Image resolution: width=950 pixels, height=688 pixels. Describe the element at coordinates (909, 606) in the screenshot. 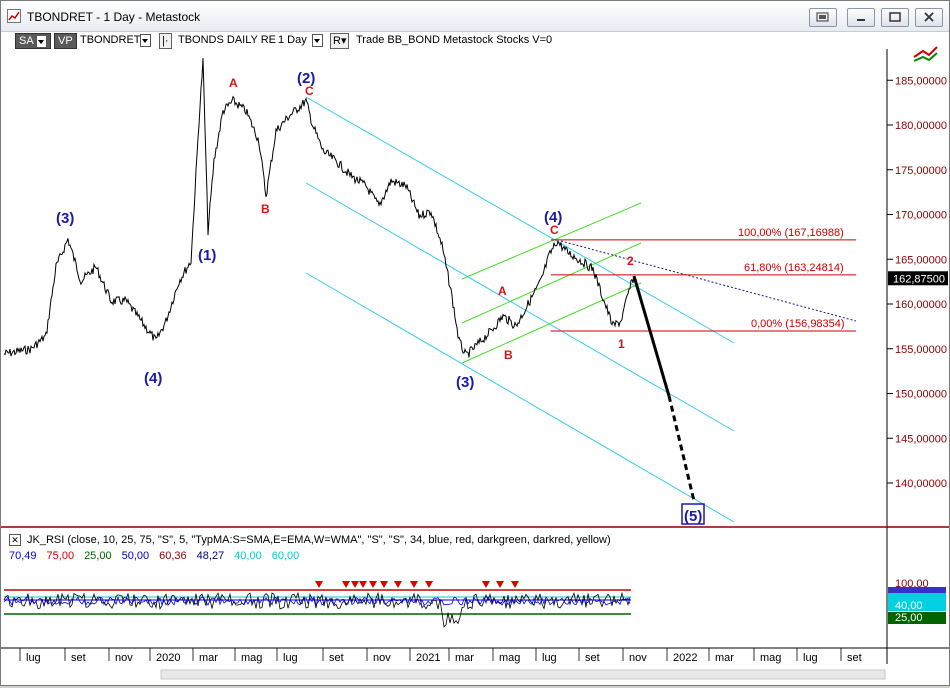

I see `rsi-axis-label-mid: 40,00` at that location.